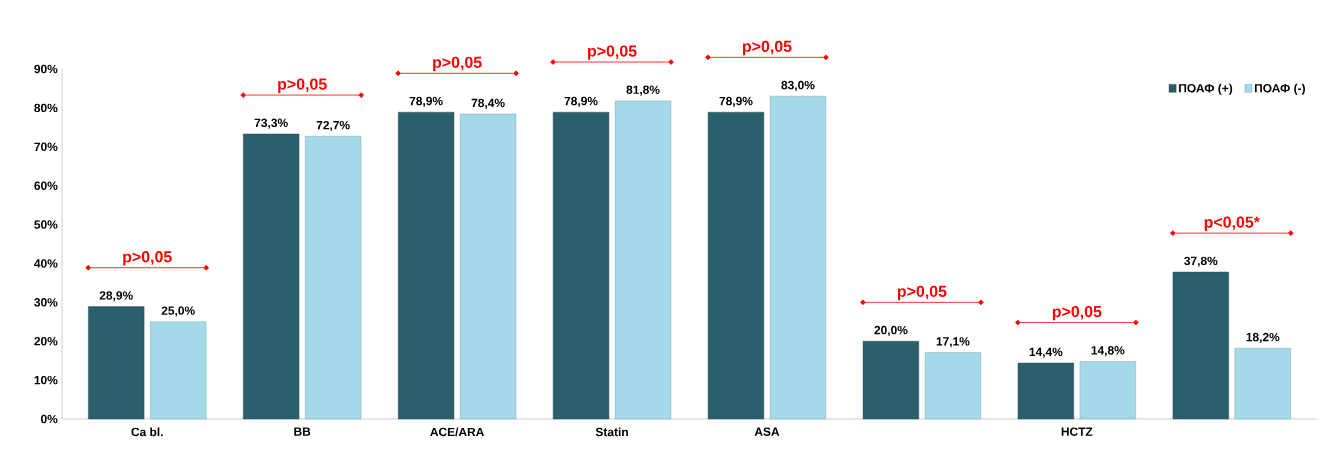 The image size is (1325, 463). What do you see at coordinates (891, 331) in the screenshot?
I see `data-label: 20,0%` at bounding box center [891, 331].